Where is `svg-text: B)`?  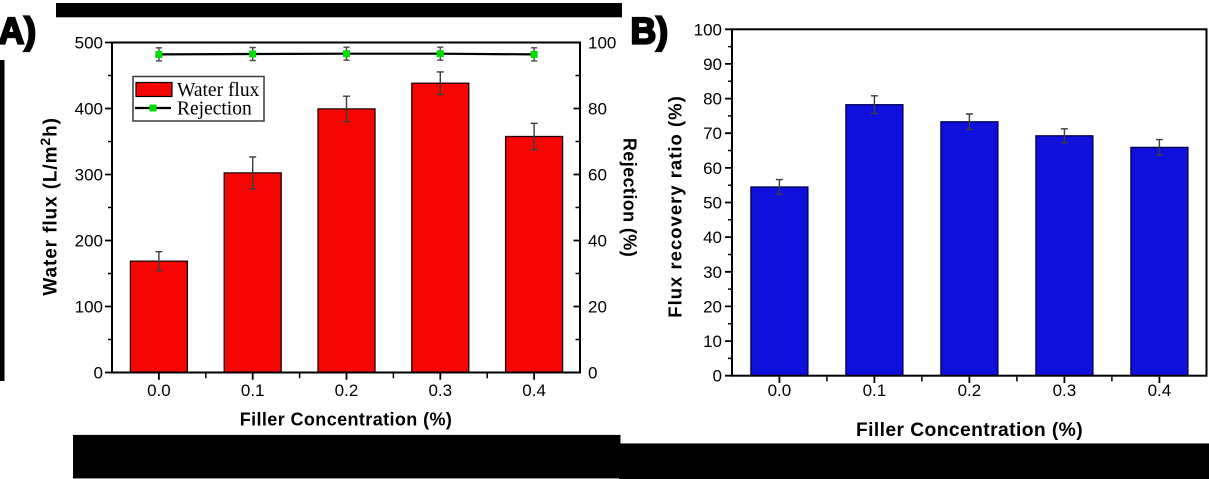
svg-text: B) is located at coordinates (650, 31).